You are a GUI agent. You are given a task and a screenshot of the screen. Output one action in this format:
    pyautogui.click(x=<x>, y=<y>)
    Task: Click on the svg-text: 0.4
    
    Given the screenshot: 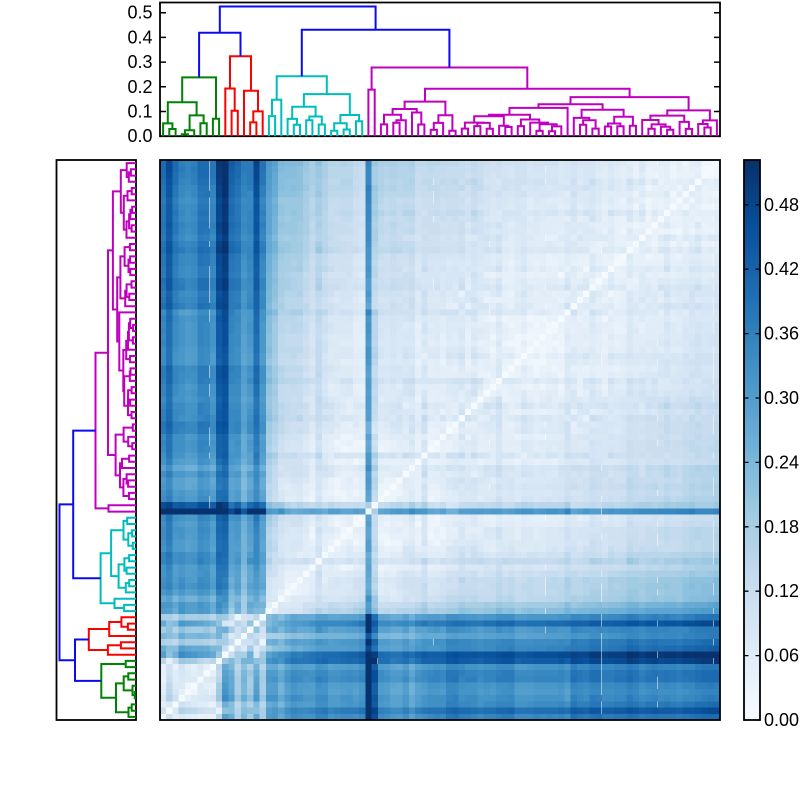 What is the action you would take?
    pyautogui.click(x=139, y=37)
    